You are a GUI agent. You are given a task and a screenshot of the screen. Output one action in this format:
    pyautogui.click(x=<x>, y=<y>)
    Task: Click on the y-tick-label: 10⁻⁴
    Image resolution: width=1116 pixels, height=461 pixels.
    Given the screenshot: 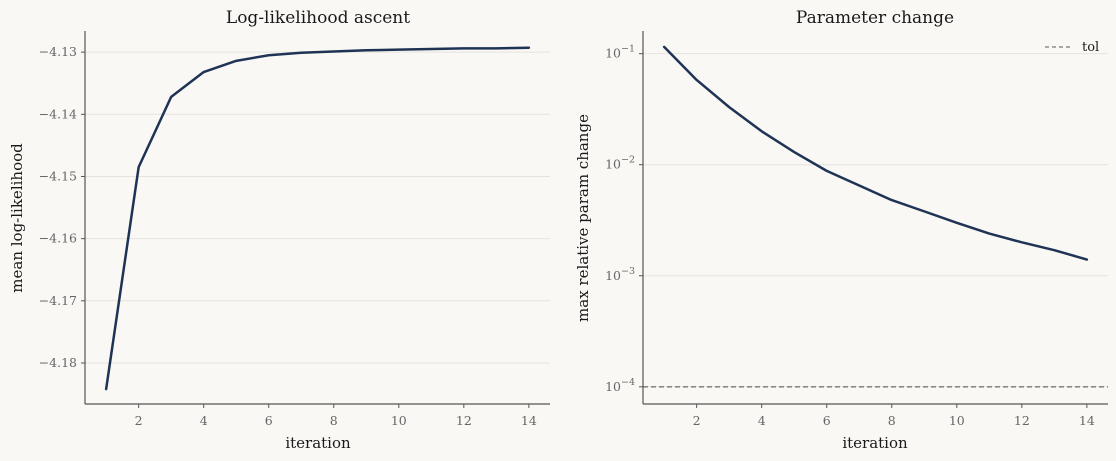 What is the action you would take?
    pyautogui.click(x=620, y=385)
    